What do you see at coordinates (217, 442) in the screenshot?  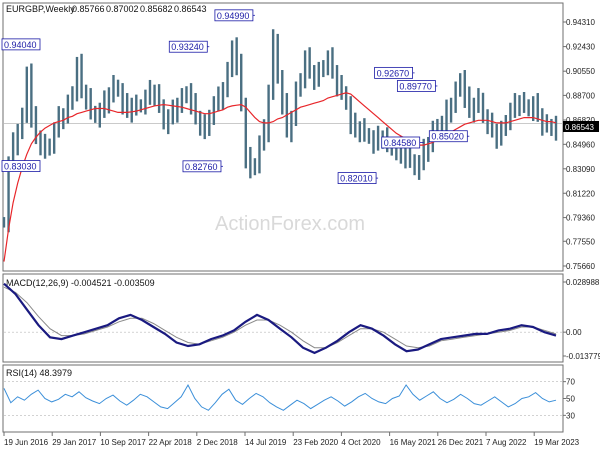 I see `x-tick-label: 2 Dec 2018` at bounding box center [217, 442].